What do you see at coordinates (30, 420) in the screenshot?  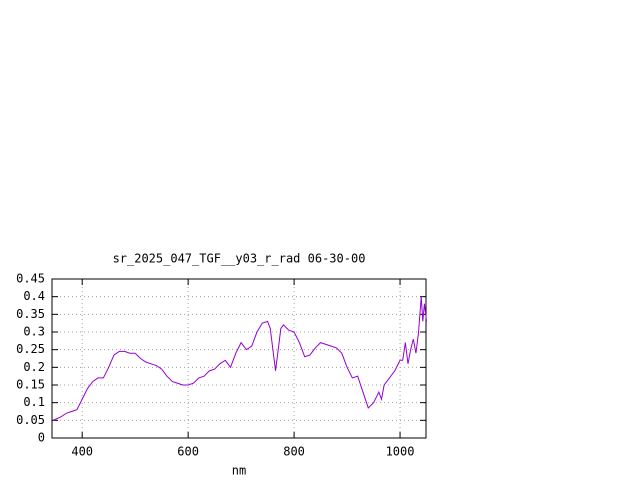 I see `y-tick-label: 0.05` at bounding box center [30, 420].